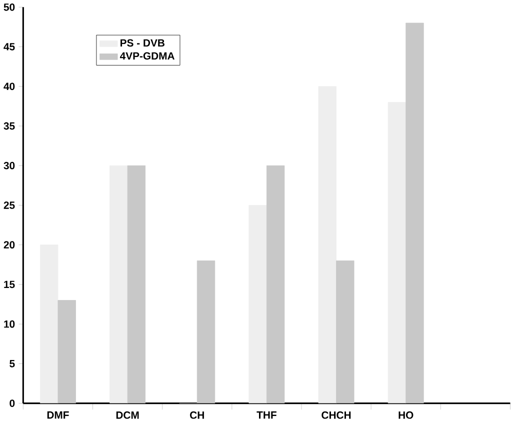  I want to click on y-tick-label: 35, so click(9, 126).